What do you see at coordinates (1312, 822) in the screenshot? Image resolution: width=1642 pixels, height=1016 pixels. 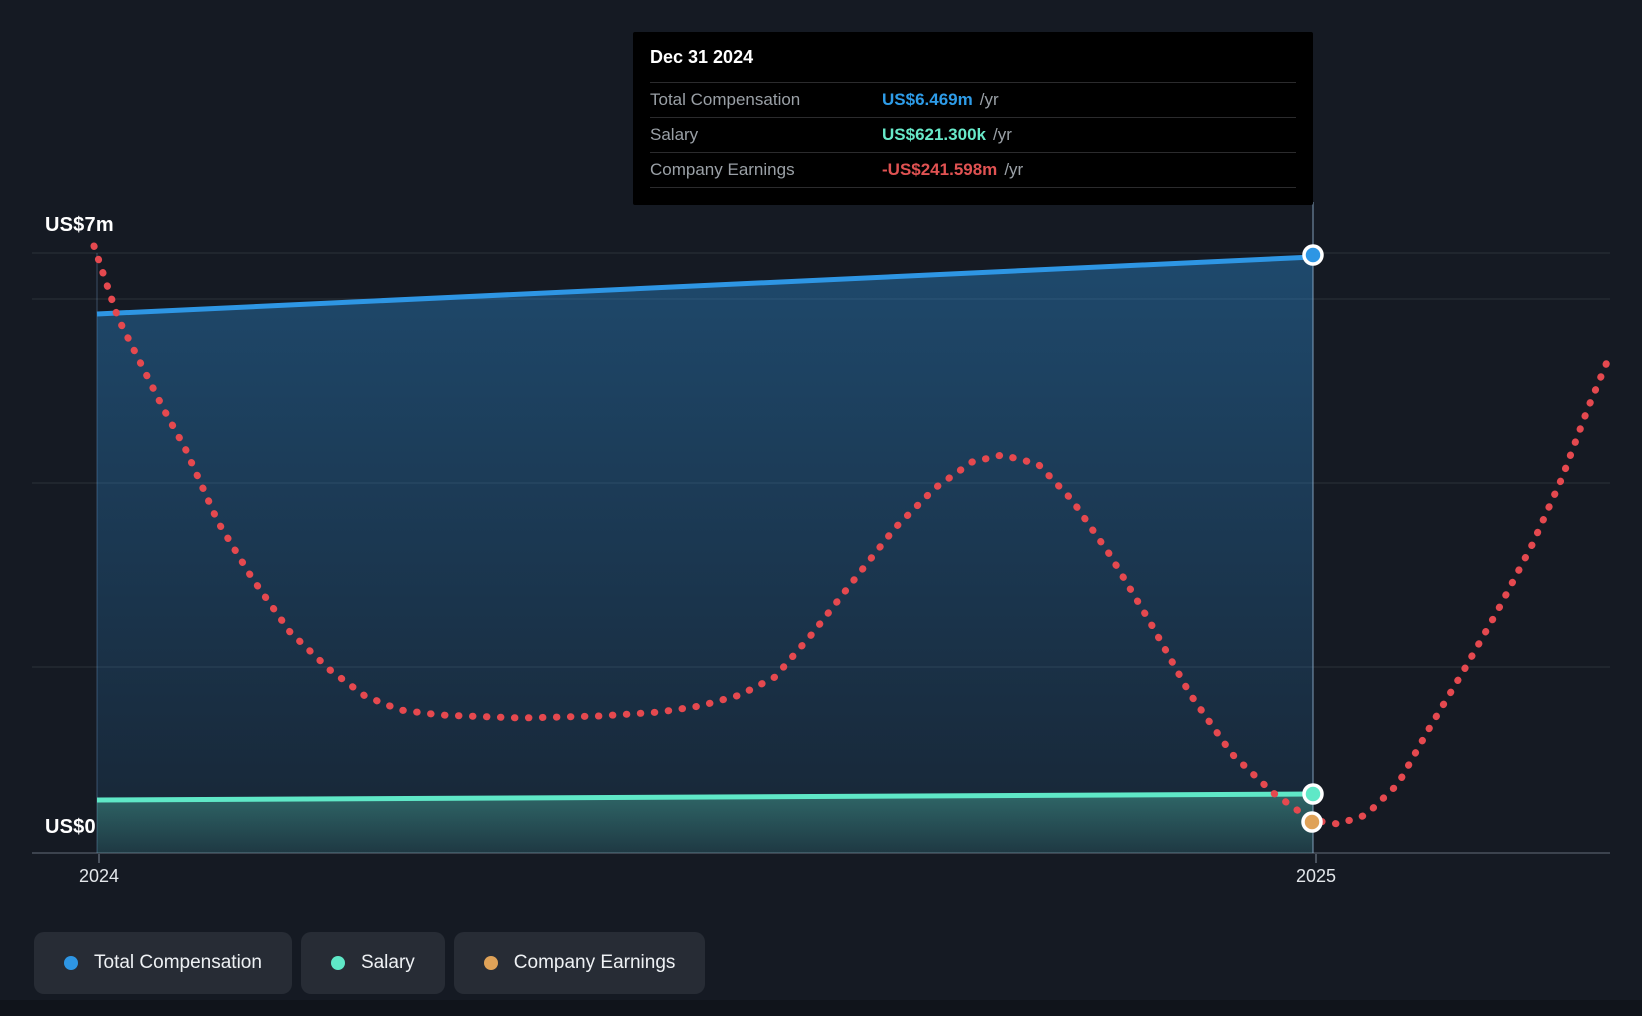 I see `marker-company-earnings` at bounding box center [1312, 822].